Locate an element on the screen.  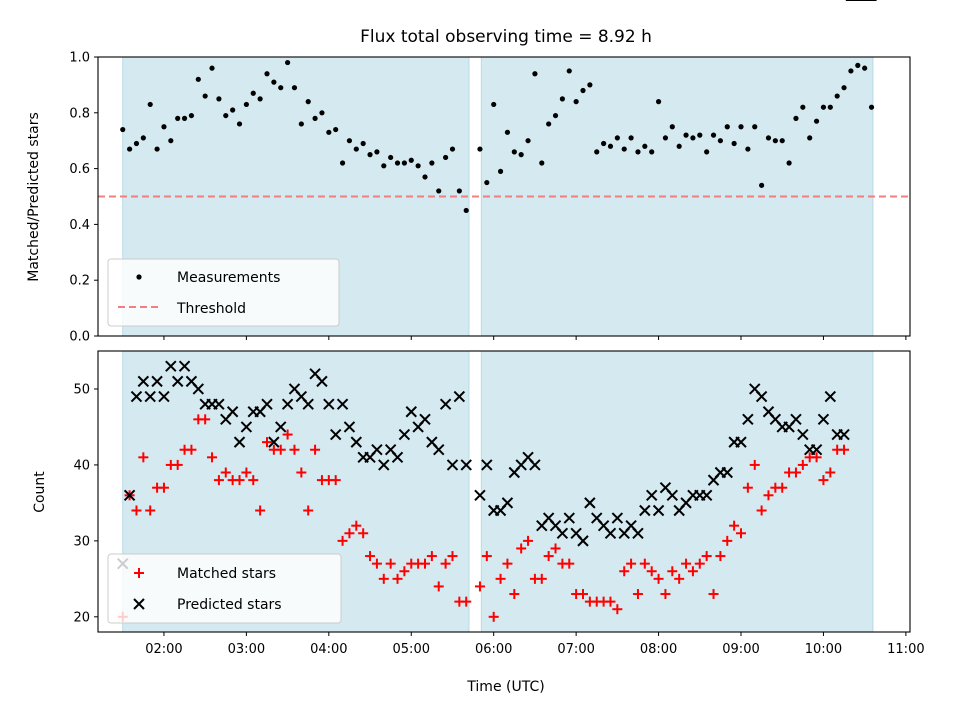
y-tick-label: 0.4 is located at coordinates (79, 225).